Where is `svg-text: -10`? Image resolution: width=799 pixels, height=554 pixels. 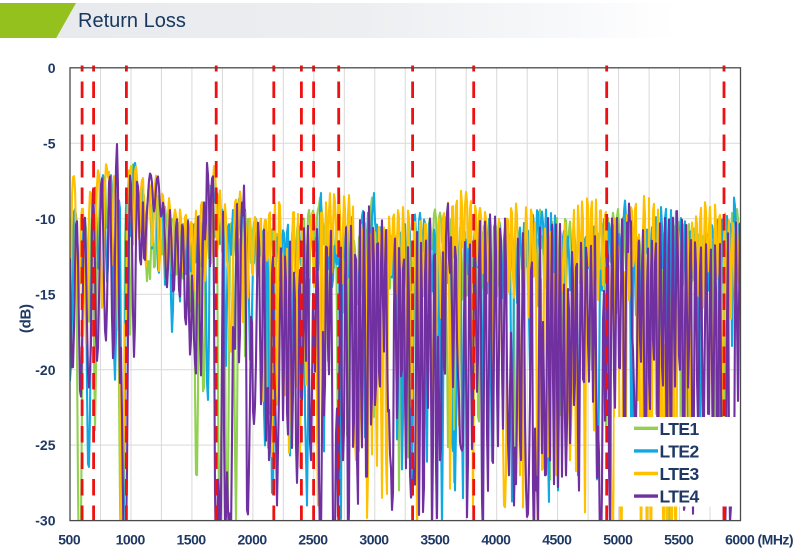 svg-text: -10 is located at coordinates (45, 219).